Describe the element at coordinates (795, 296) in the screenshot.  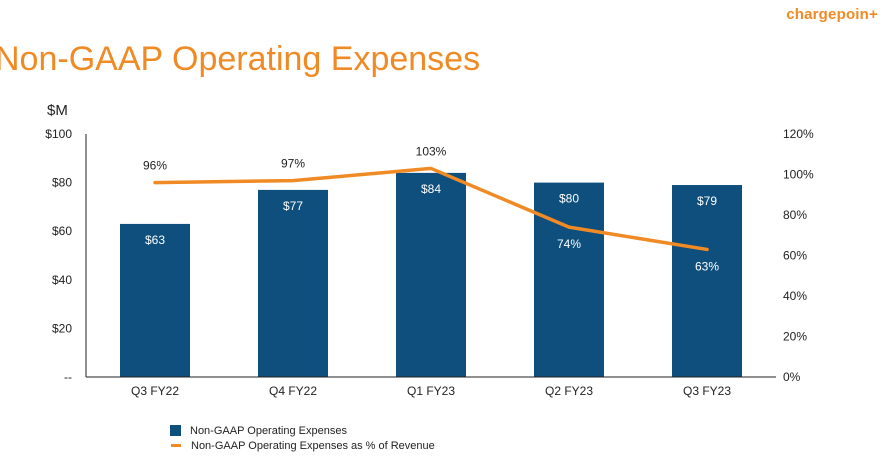
I see `right-axis-tick-label: 40%` at that location.